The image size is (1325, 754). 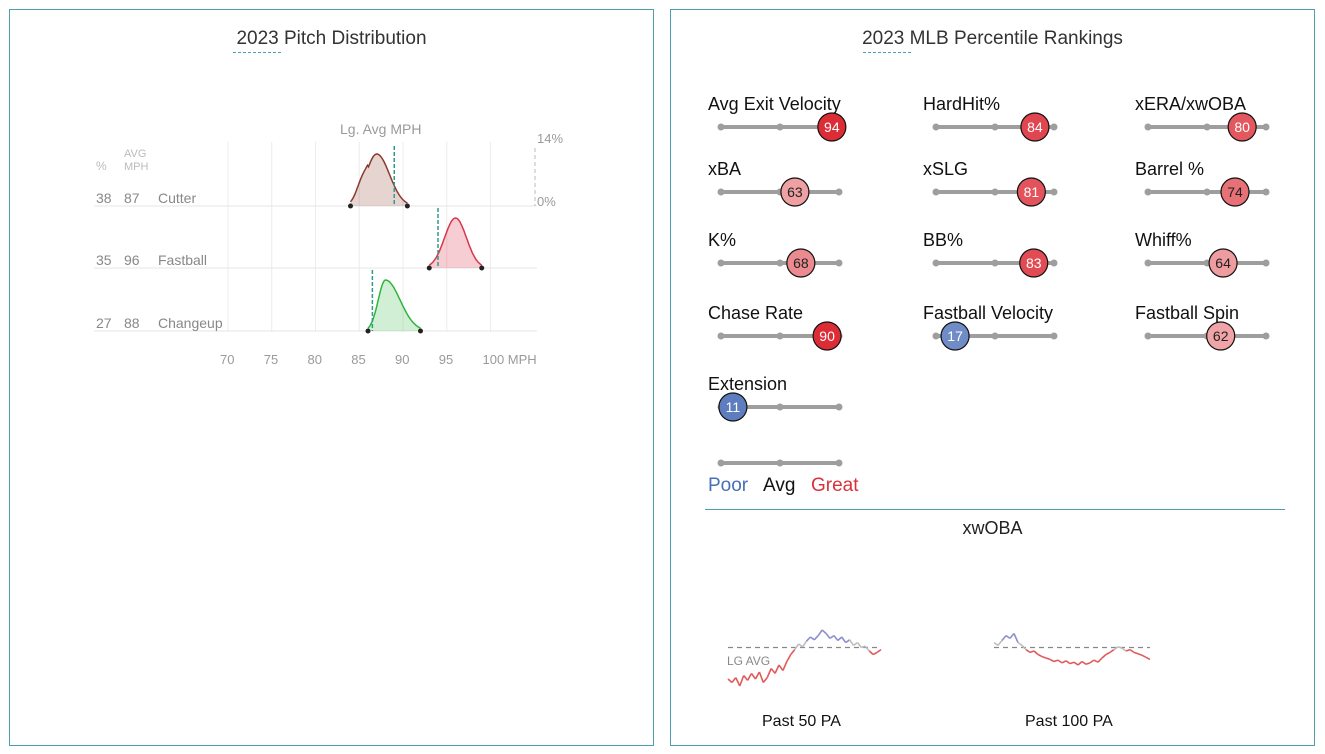 What do you see at coordinates (104, 260) in the screenshot?
I see `pitch-usage-pct: 35` at bounding box center [104, 260].